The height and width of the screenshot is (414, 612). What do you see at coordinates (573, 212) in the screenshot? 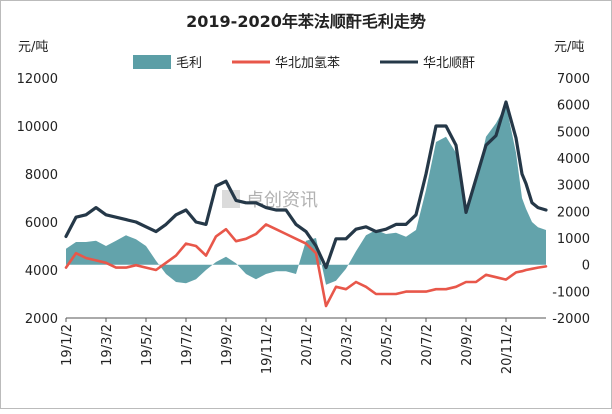
I see `right-tick-label: 2000` at bounding box center [573, 212].